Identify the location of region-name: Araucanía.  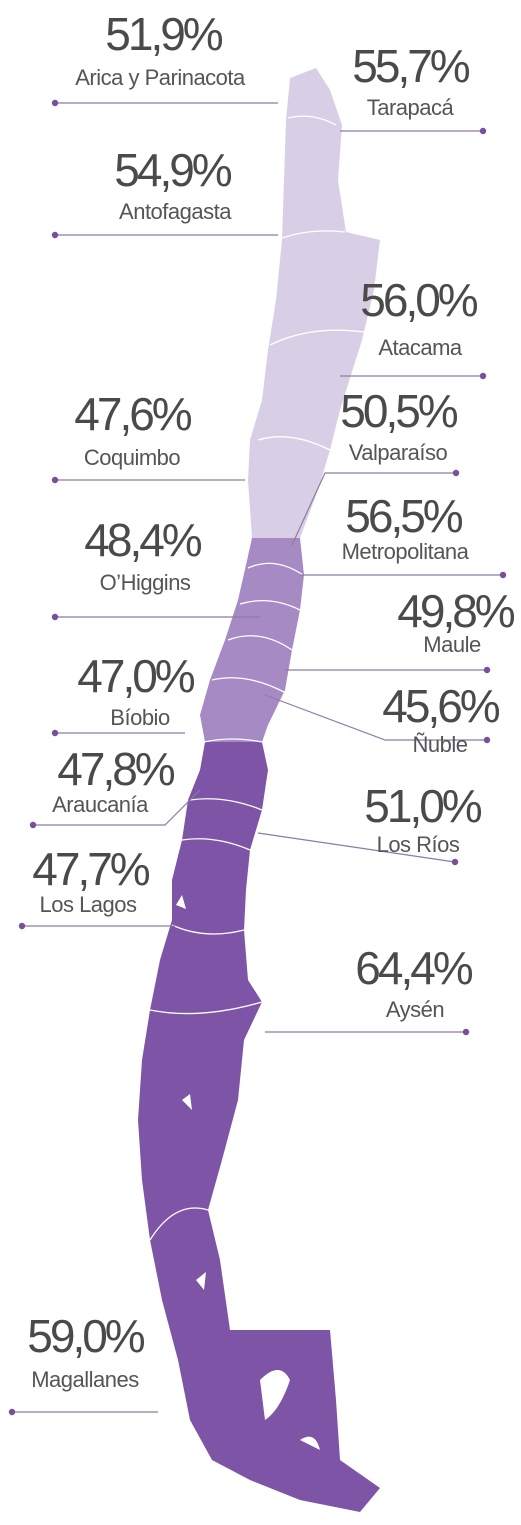
(100, 804).